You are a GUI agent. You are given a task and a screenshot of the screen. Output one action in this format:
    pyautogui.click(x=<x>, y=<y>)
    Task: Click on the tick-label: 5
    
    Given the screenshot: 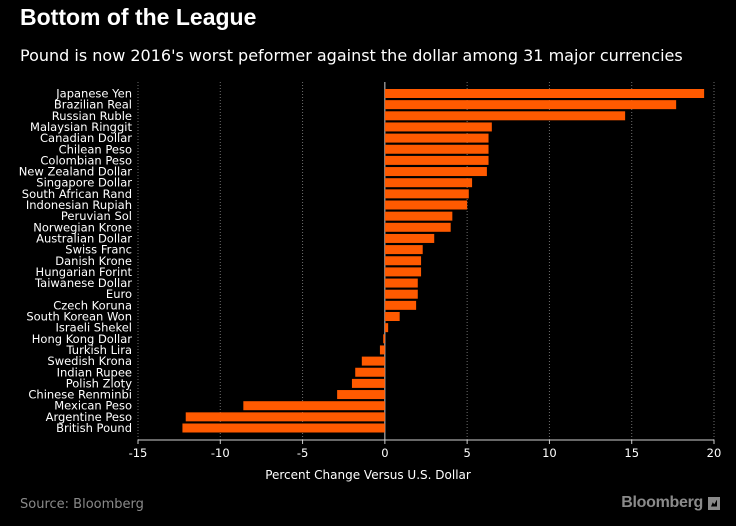 What is the action you would take?
    pyautogui.click(x=466, y=453)
    